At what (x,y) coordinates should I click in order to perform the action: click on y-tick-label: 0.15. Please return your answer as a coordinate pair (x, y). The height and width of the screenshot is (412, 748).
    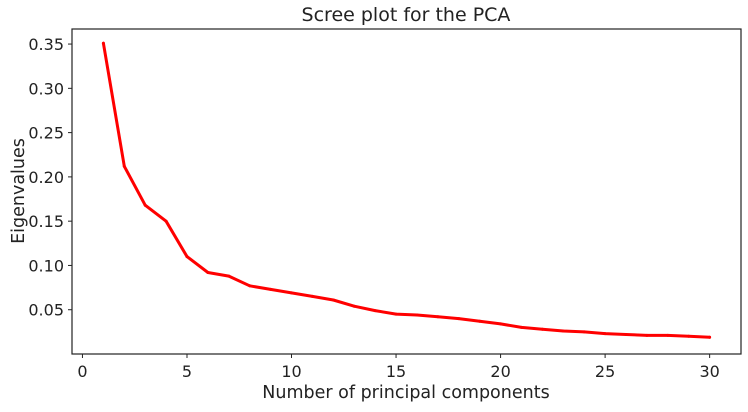
    Looking at the image, I should click on (46, 221).